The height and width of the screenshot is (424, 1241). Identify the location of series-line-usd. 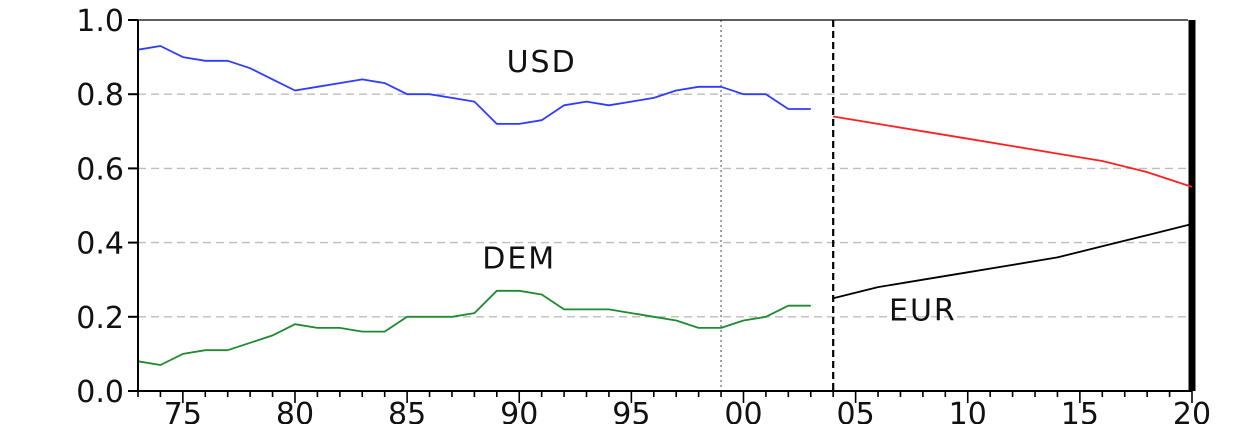
(474, 85).